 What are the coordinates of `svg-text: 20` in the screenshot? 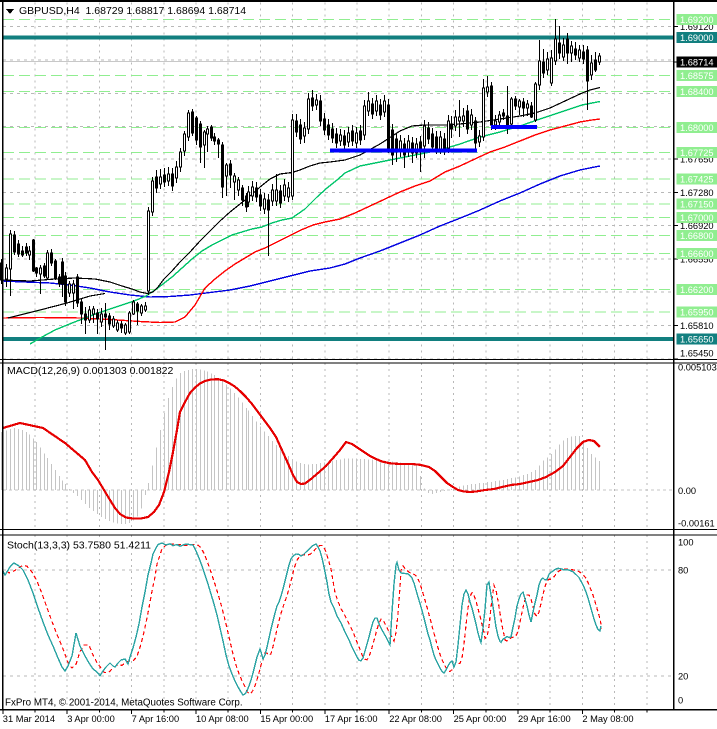 It's located at (683, 677).